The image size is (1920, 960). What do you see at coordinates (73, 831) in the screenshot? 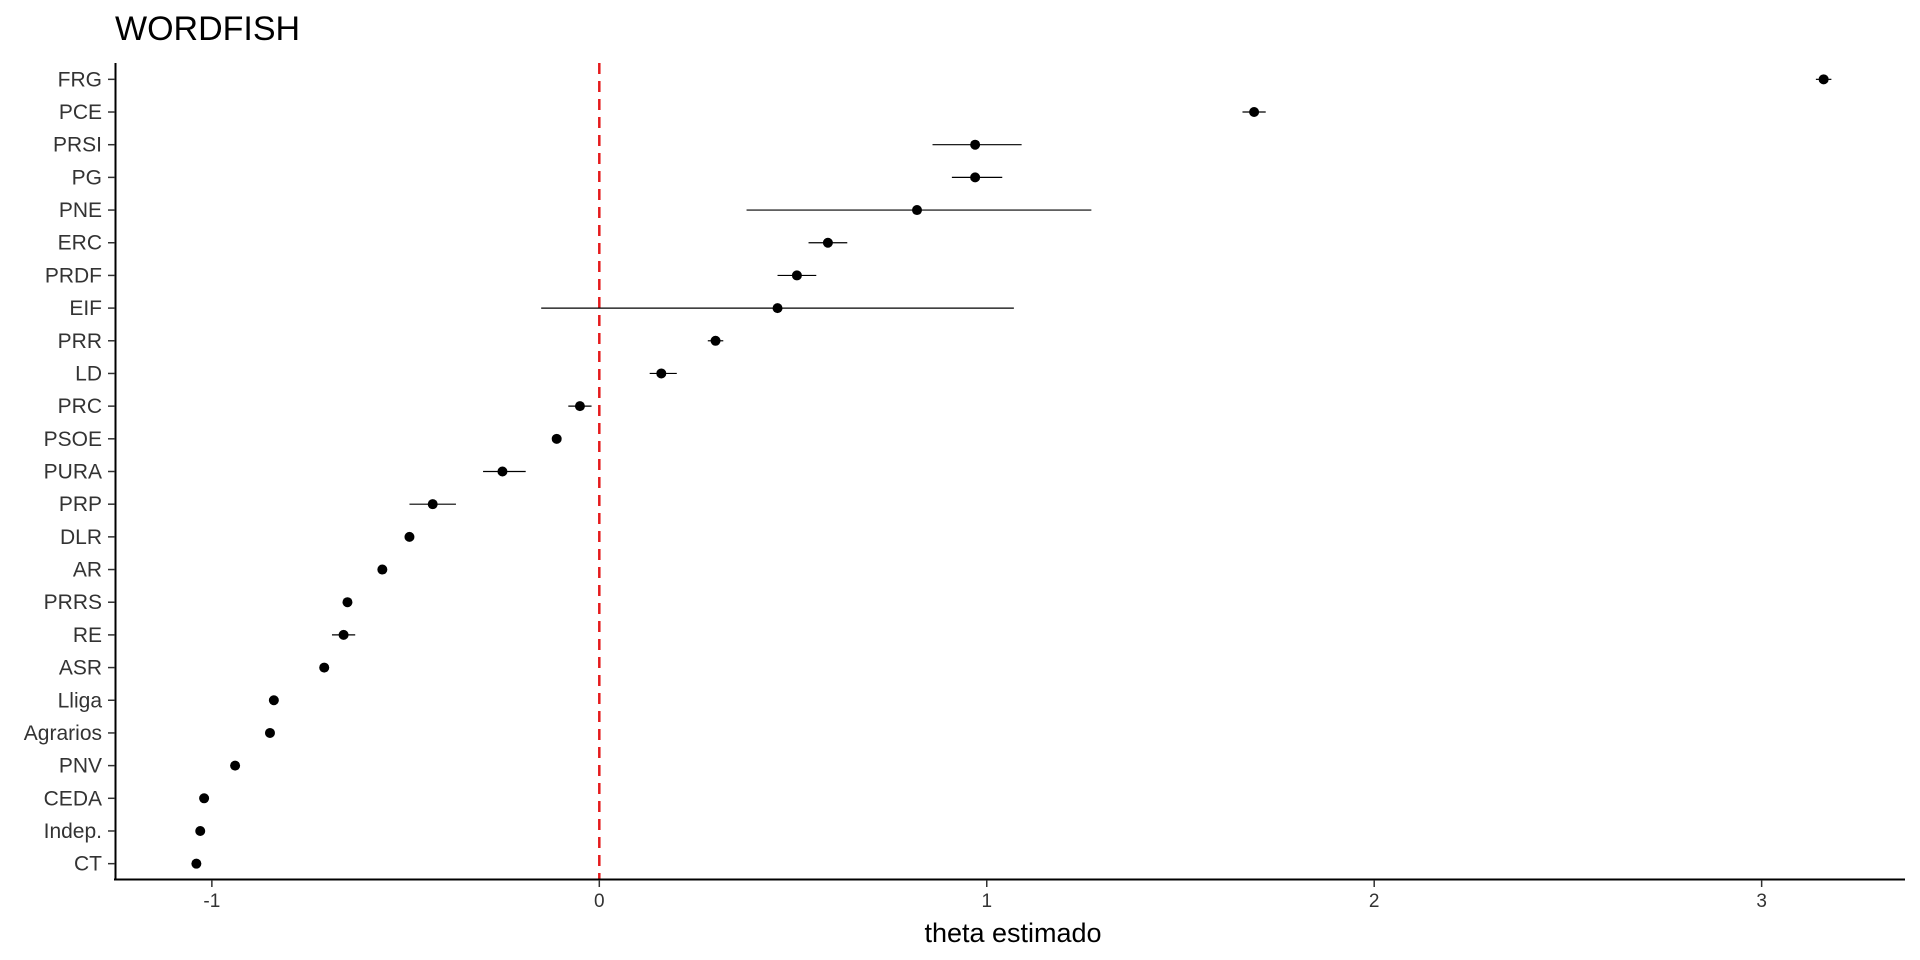
I see `y-tick-label: Indep.` at bounding box center [73, 831].